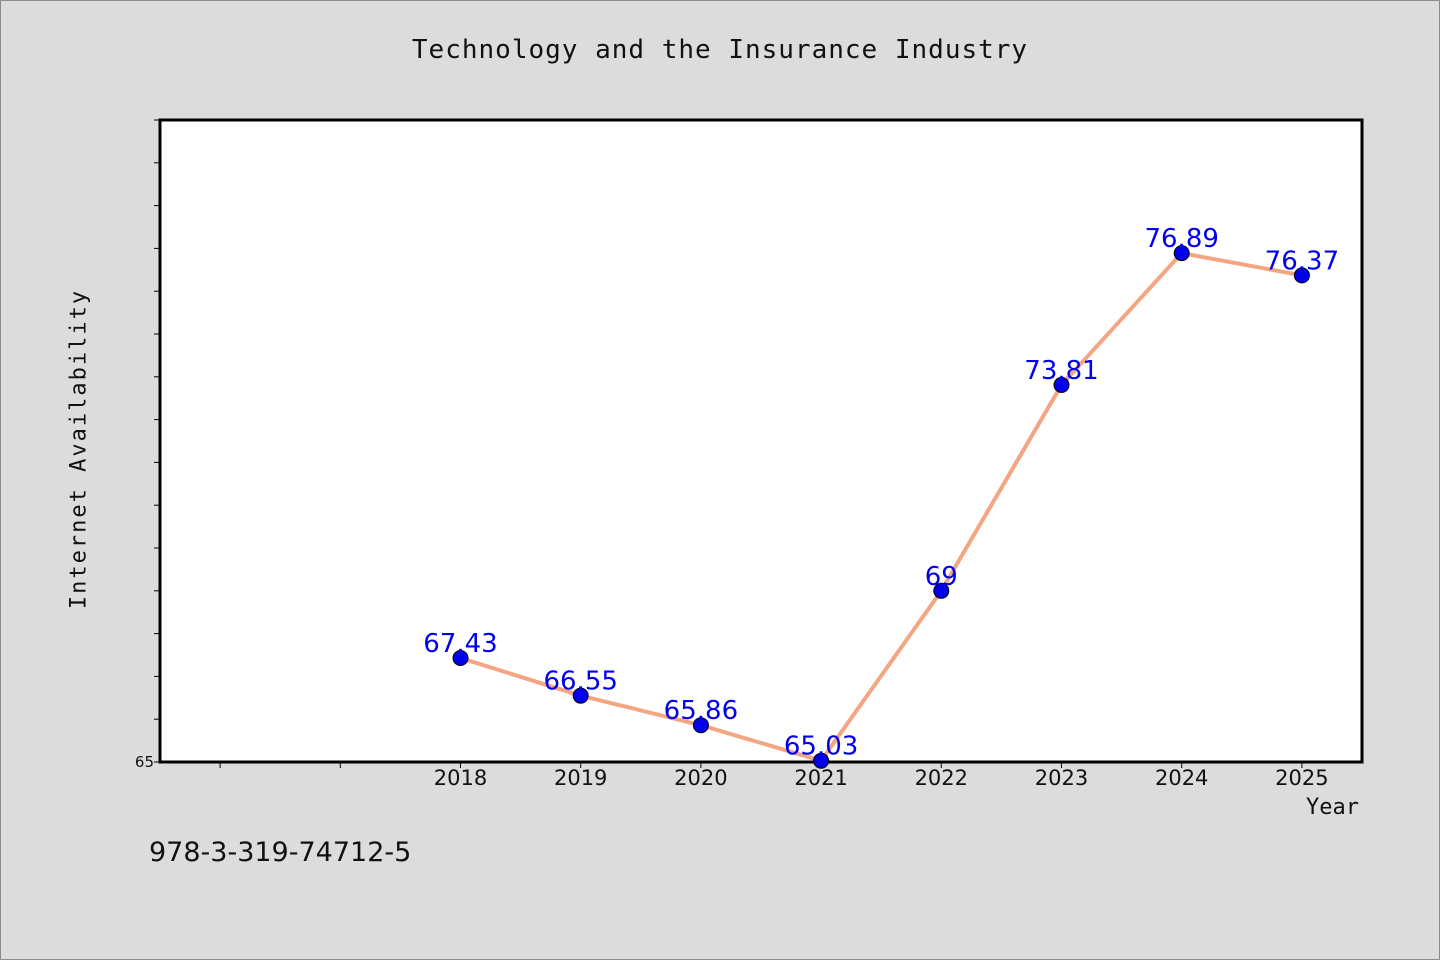 The width and height of the screenshot is (1440, 960). Describe the element at coordinates (720, 50) in the screenshot. I see `chart-title: Technology and the Insurance Industry` at that location.